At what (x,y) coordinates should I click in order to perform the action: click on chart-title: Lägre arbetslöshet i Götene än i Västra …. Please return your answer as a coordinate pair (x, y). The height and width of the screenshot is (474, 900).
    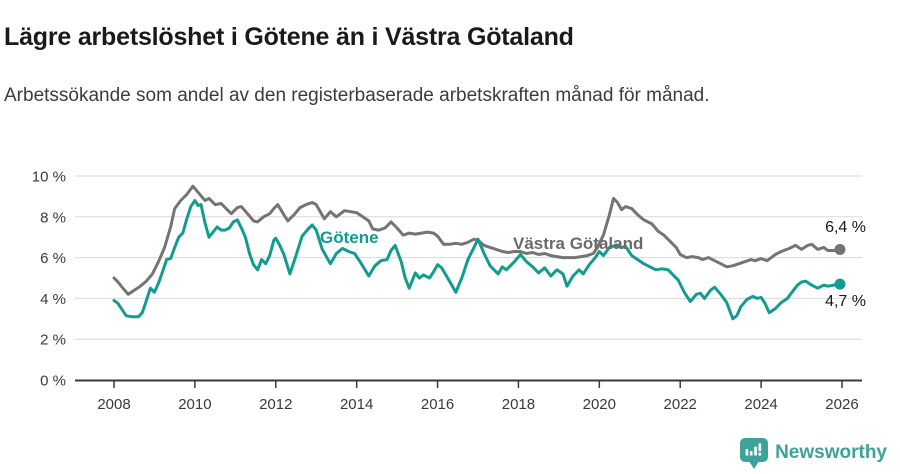
    Looking at the image, I should click on (289, 36).